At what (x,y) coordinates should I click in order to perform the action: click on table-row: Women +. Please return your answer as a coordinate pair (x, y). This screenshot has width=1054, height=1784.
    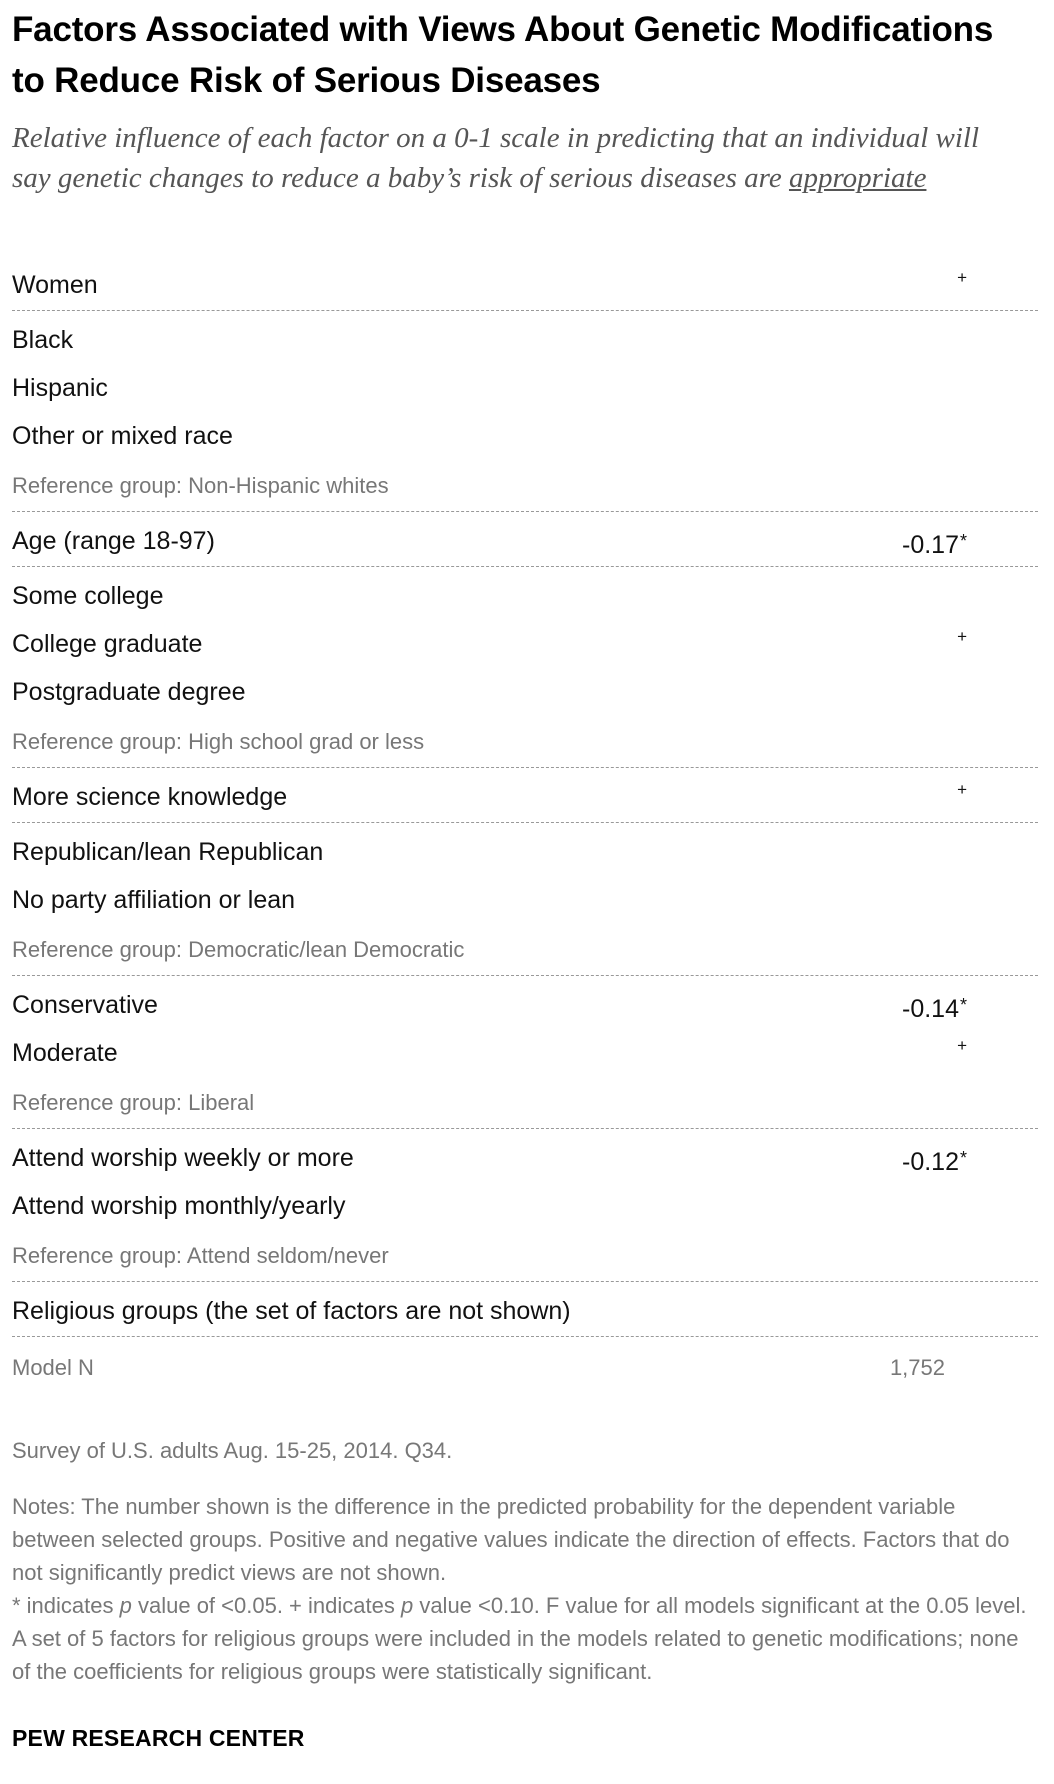
    Looking at the image, I should click on (525, 286).